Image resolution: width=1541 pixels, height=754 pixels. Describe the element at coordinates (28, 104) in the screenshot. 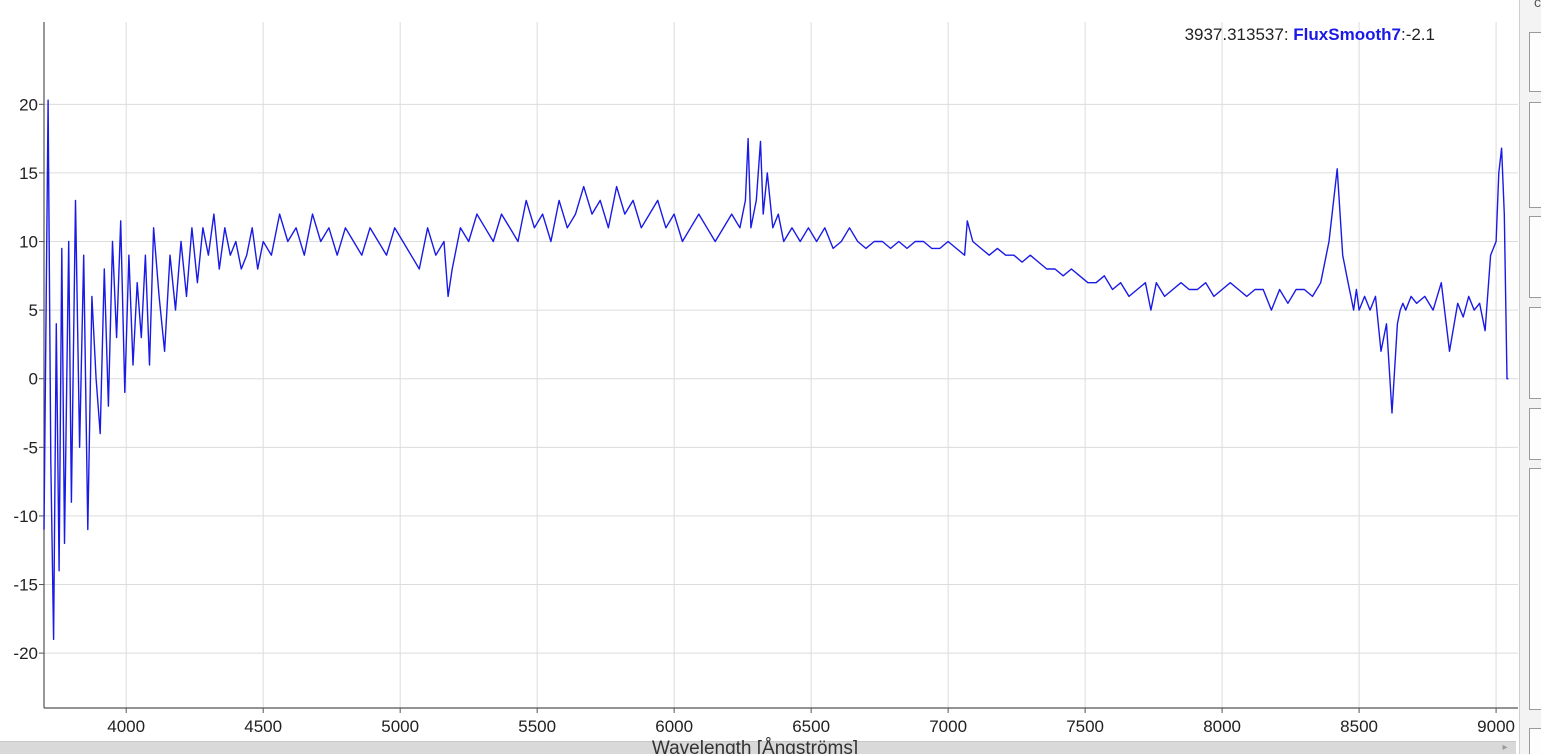

I see `y-tick-label: 20` at that location.